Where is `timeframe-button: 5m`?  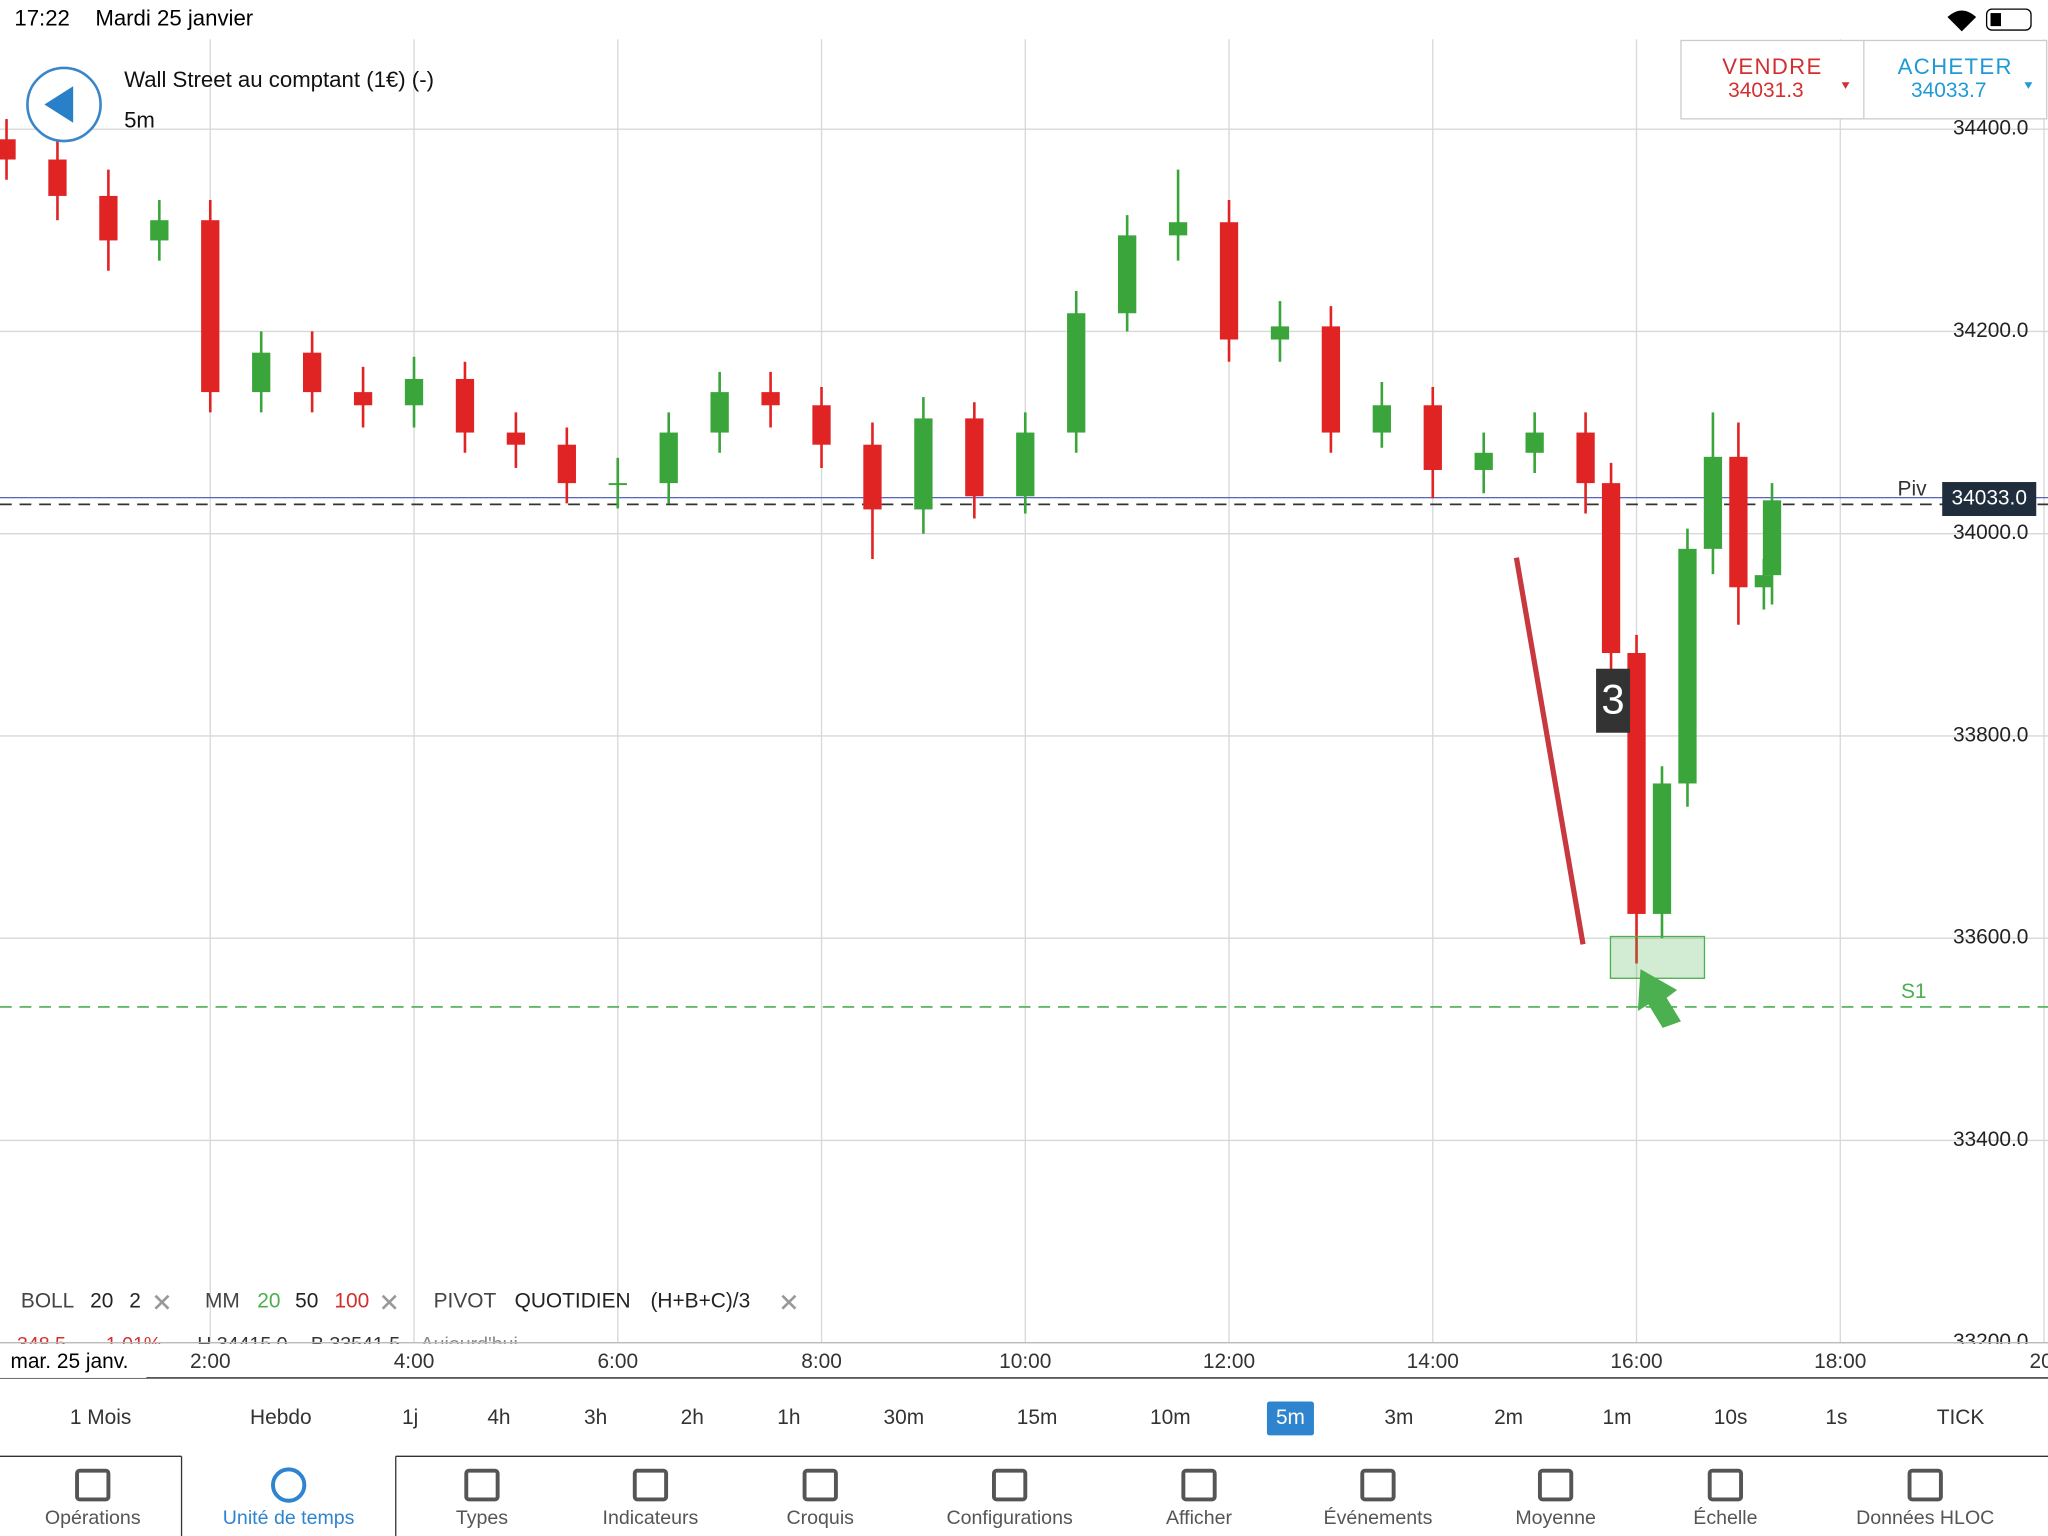
timeframe-button: 5m is located at coordinates (1290, 1417).